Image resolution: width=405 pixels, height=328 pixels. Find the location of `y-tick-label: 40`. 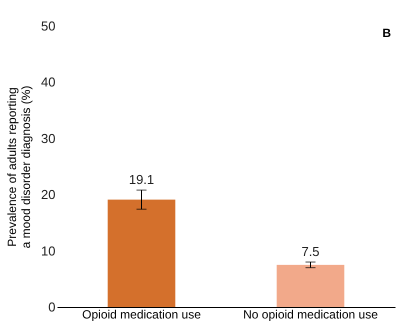

y-tick-label: 40 is located at coordinates (48, 82).